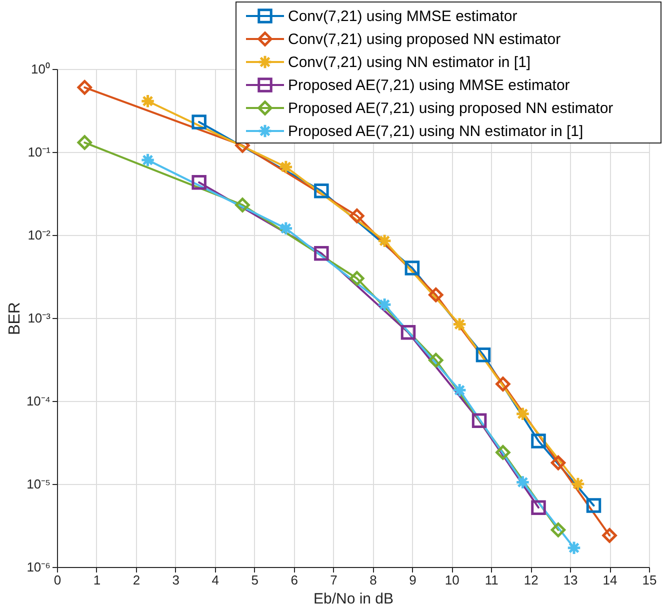 The height and width of the screenshot is (616, 670). Describe the element at coordinates (40, 318) in the screenshot. I see `y-tick-label: 10⁻³` at that location.